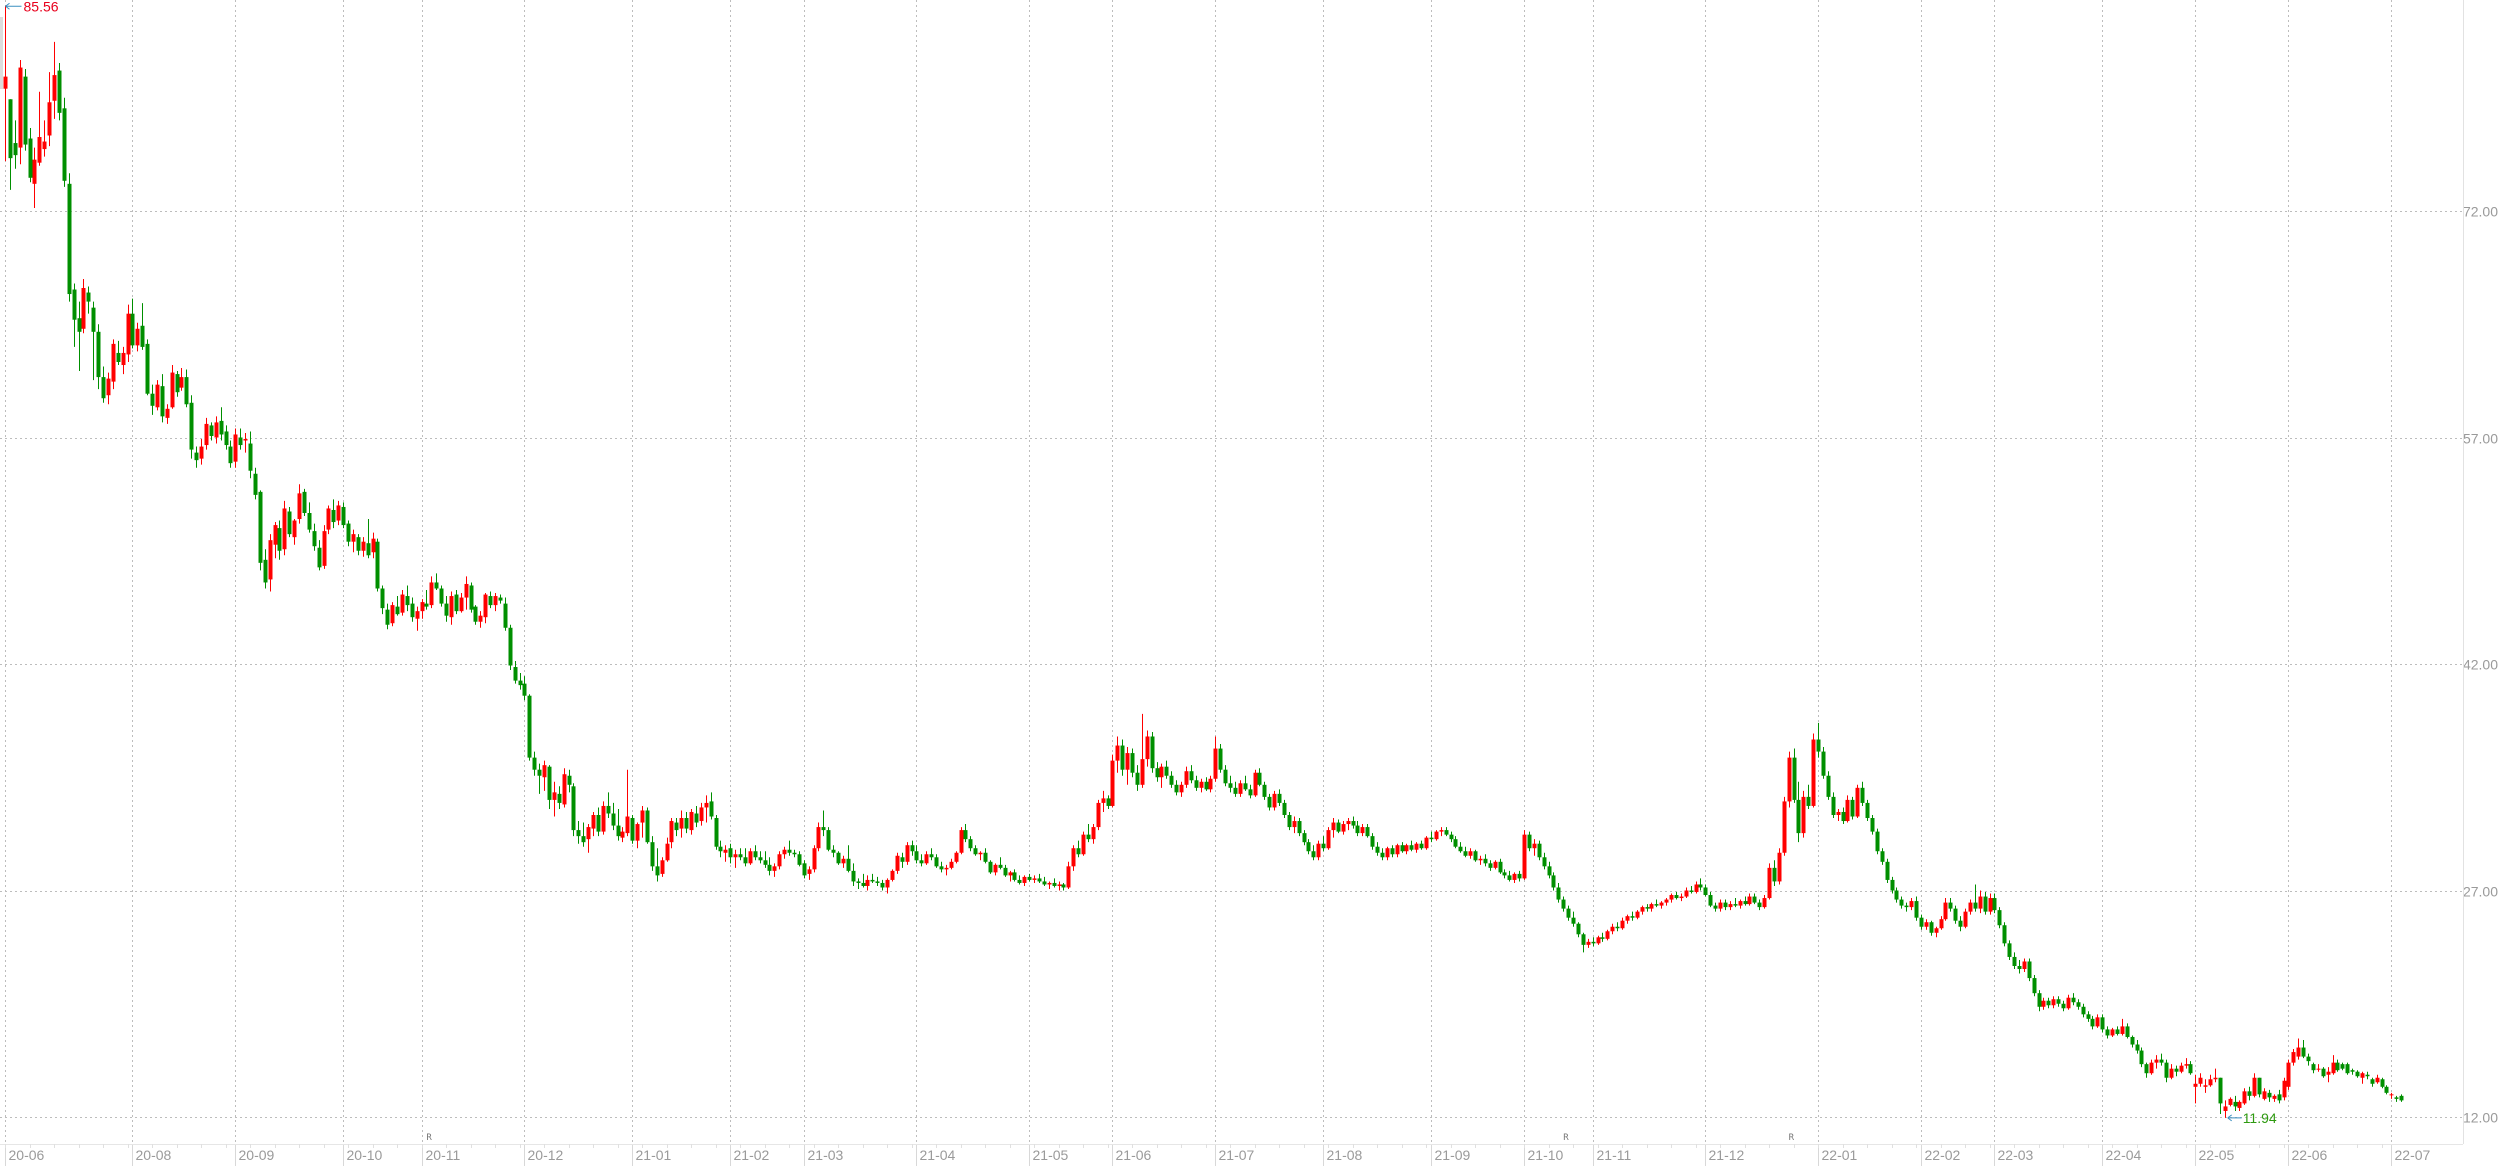  I want to click on x-tick-label: 22-01, so click(1840, 1155).